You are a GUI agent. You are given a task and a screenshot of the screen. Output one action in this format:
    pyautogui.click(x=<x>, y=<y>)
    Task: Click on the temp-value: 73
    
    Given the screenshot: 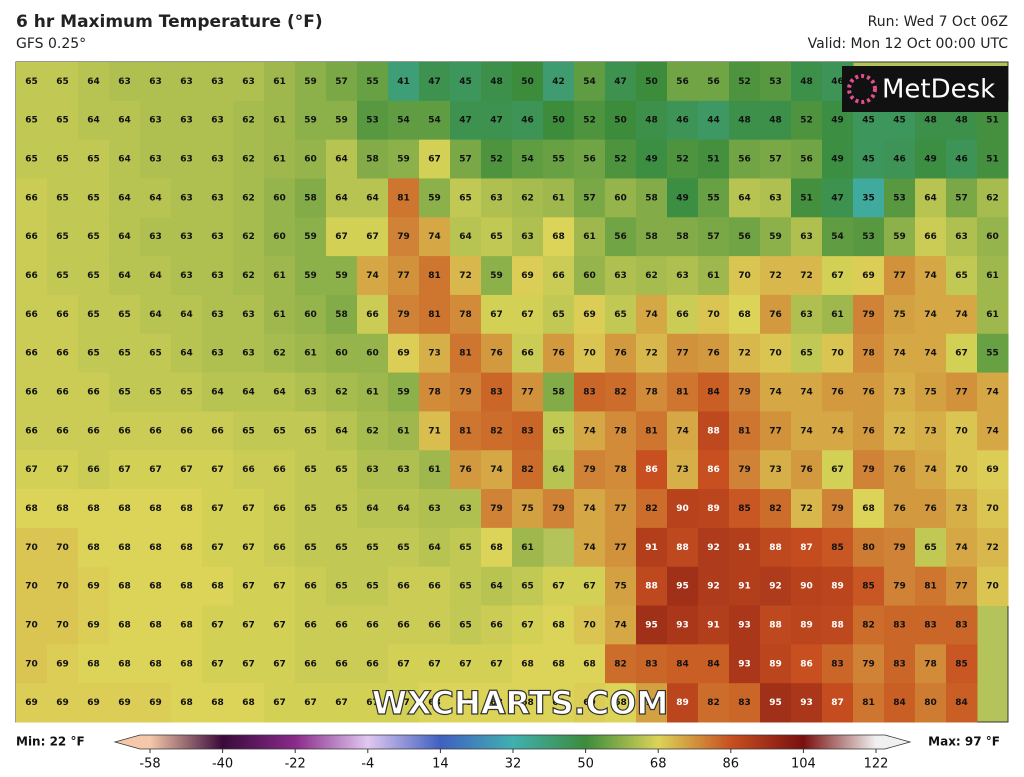 What is the action you would take?
    pyautogui.click(x=899, y=393)
    